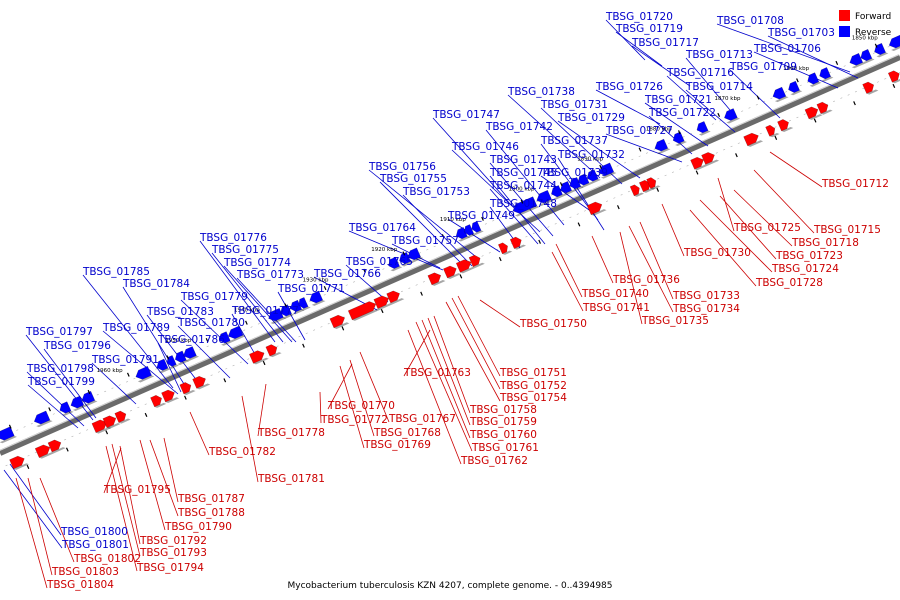 Image resolution: width=900 pixels, height=600 pixels. I want to click on gene-label-tbsg-01780: TBSG_01780, so click(211, 323).